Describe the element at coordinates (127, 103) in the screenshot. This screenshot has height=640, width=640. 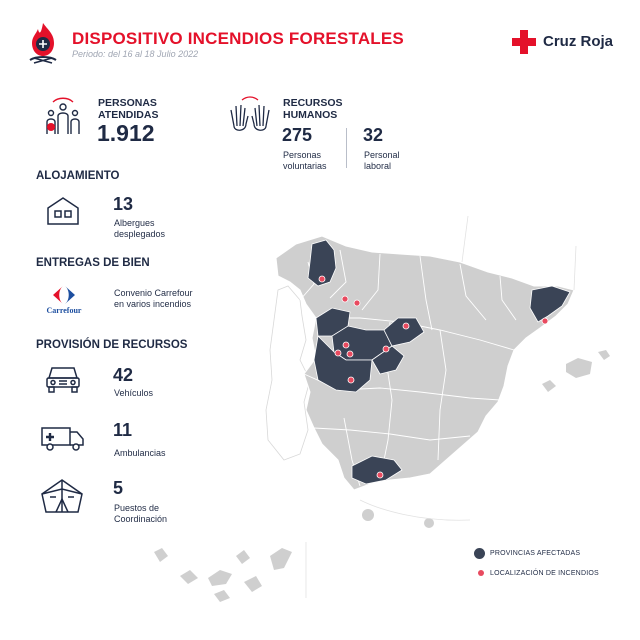
I see `personas-label-1: PERSONAS` at that location.